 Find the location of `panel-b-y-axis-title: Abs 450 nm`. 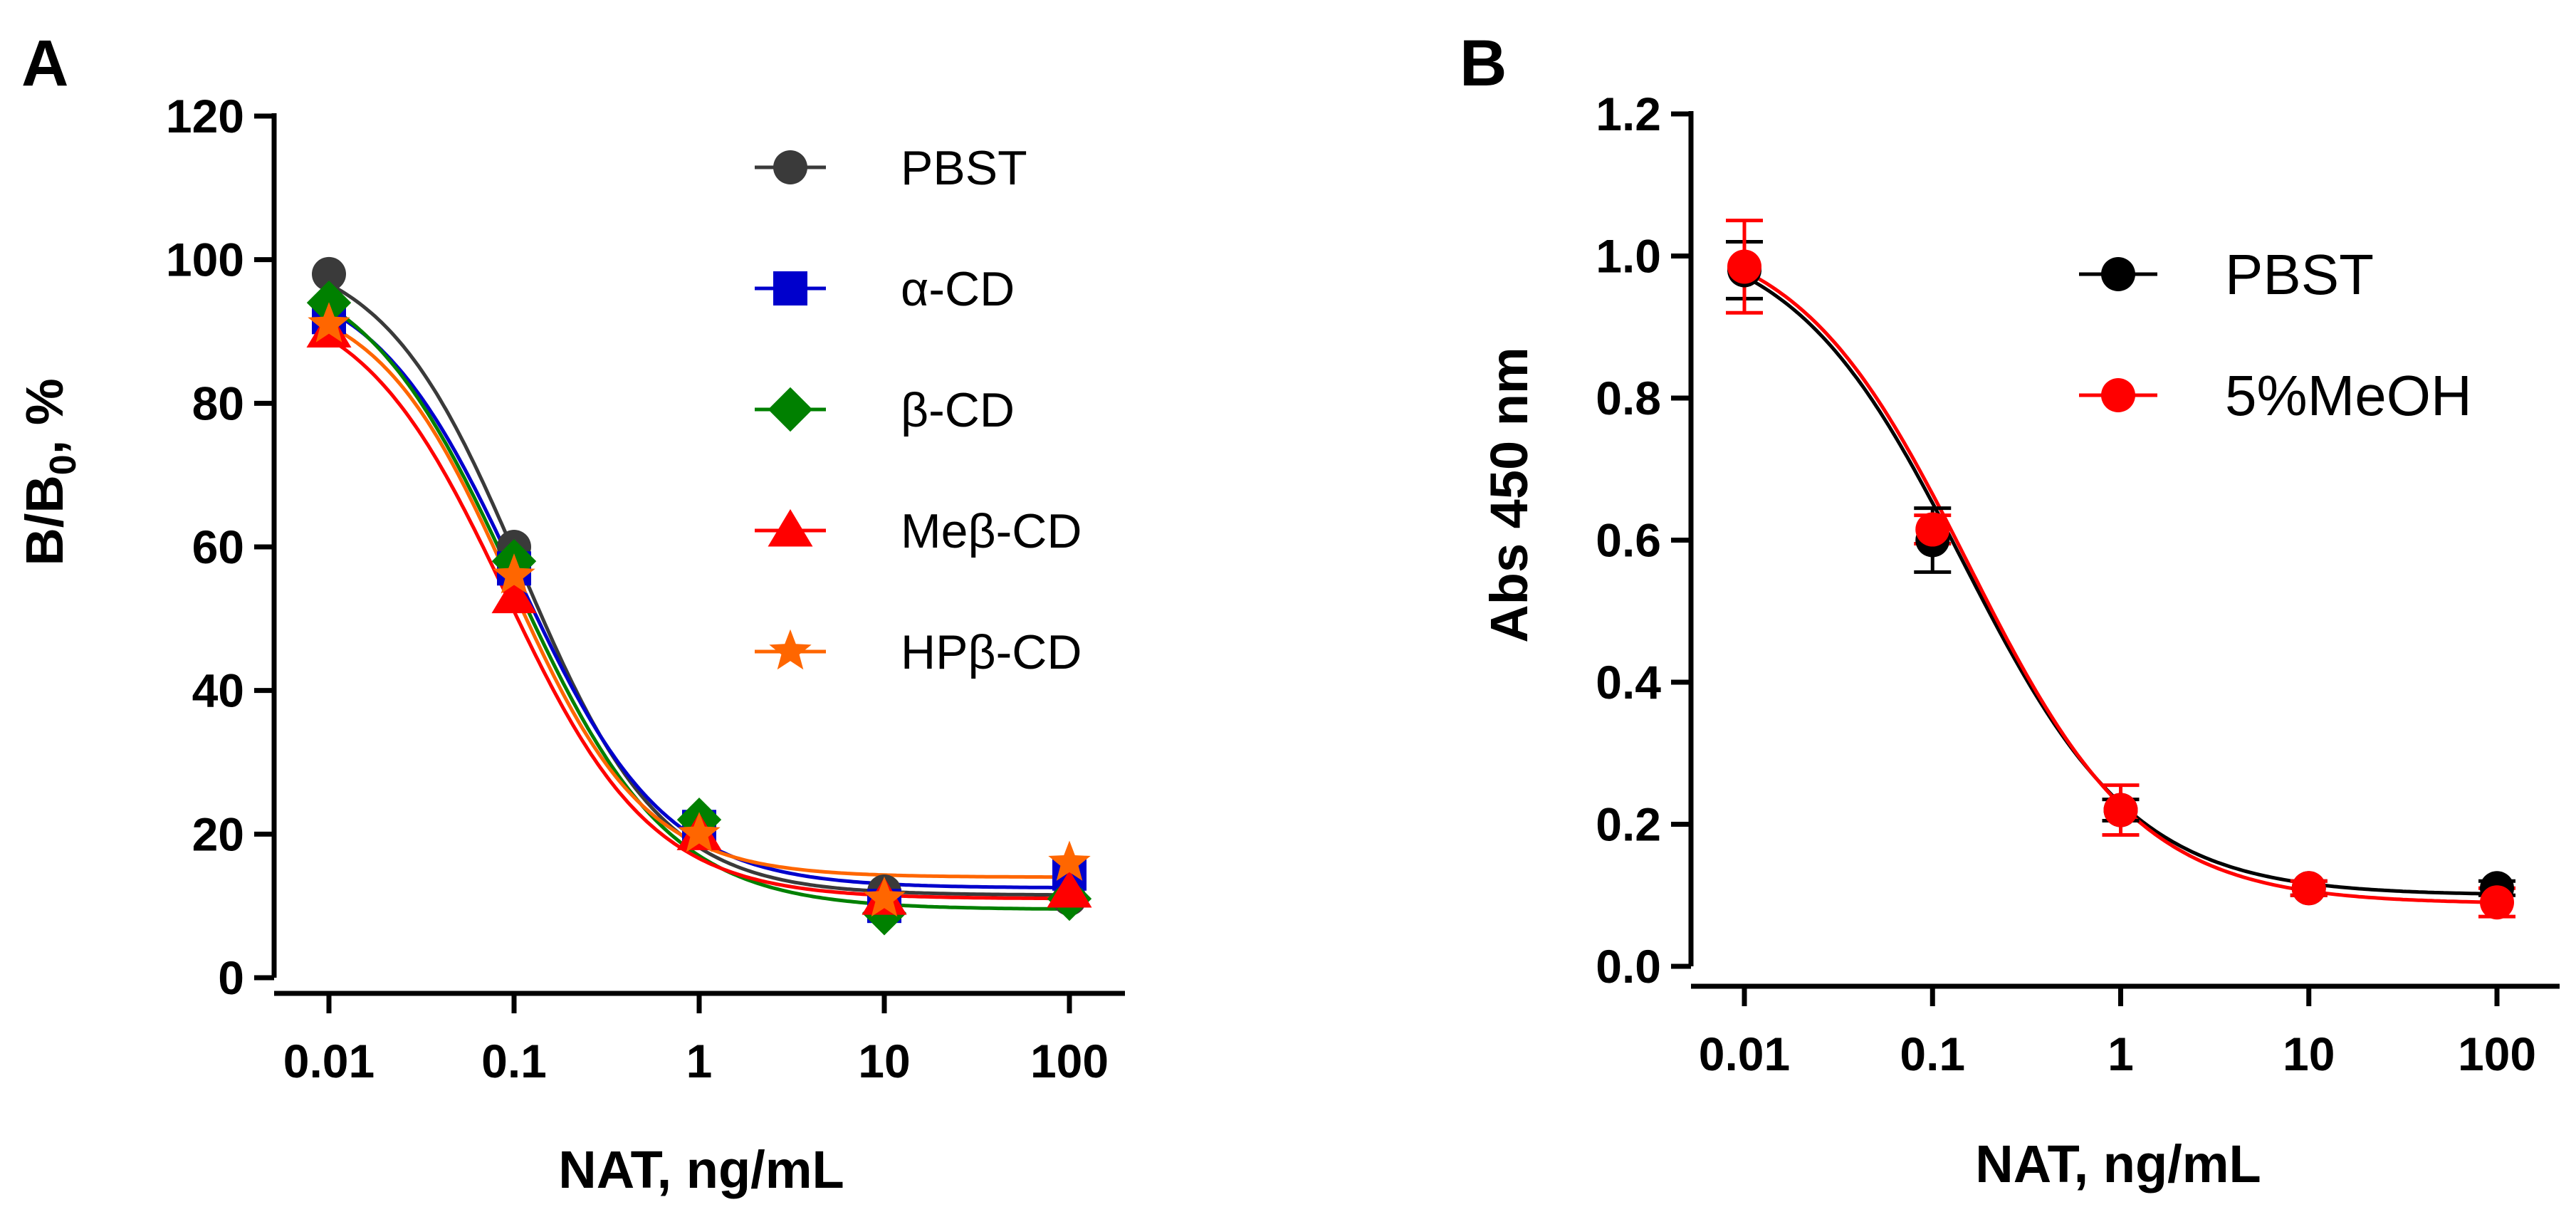

panel-b-y-axis-title: Abs 450 nm is located at coordinates (1509, 494).